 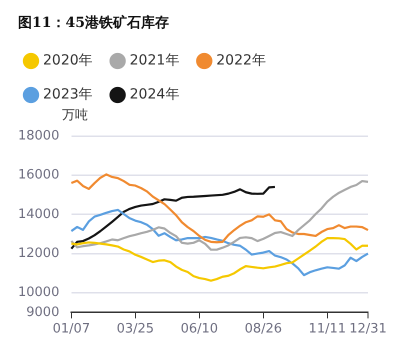 What do you see at coordinates (39, 175) in the screenshot?
I see `y-tick-label: 16000` at bounding box center [39, 175].